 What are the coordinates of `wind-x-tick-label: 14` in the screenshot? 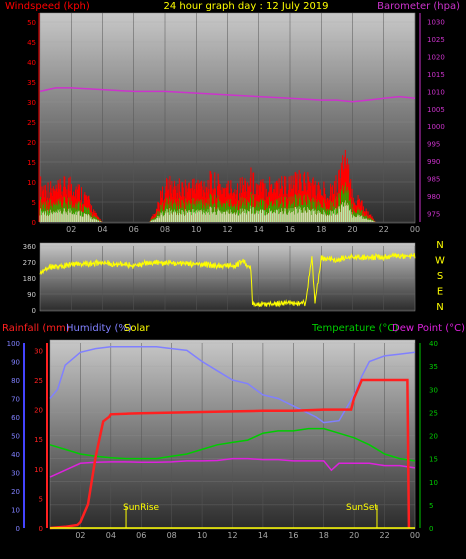 It's located at (259, 229).